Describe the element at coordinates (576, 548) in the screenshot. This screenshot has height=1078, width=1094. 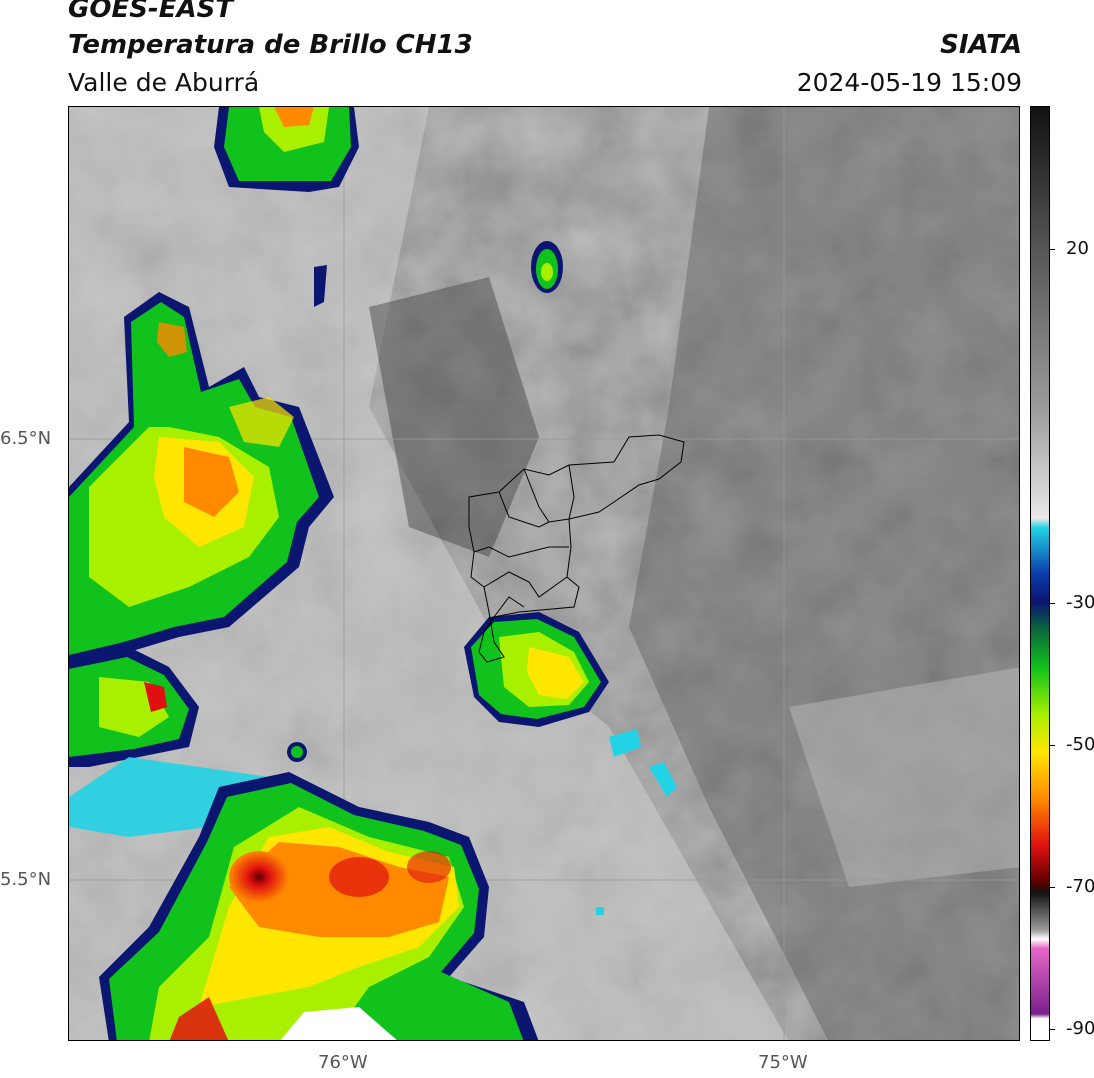
I see `municipal-boundaries` at that location.